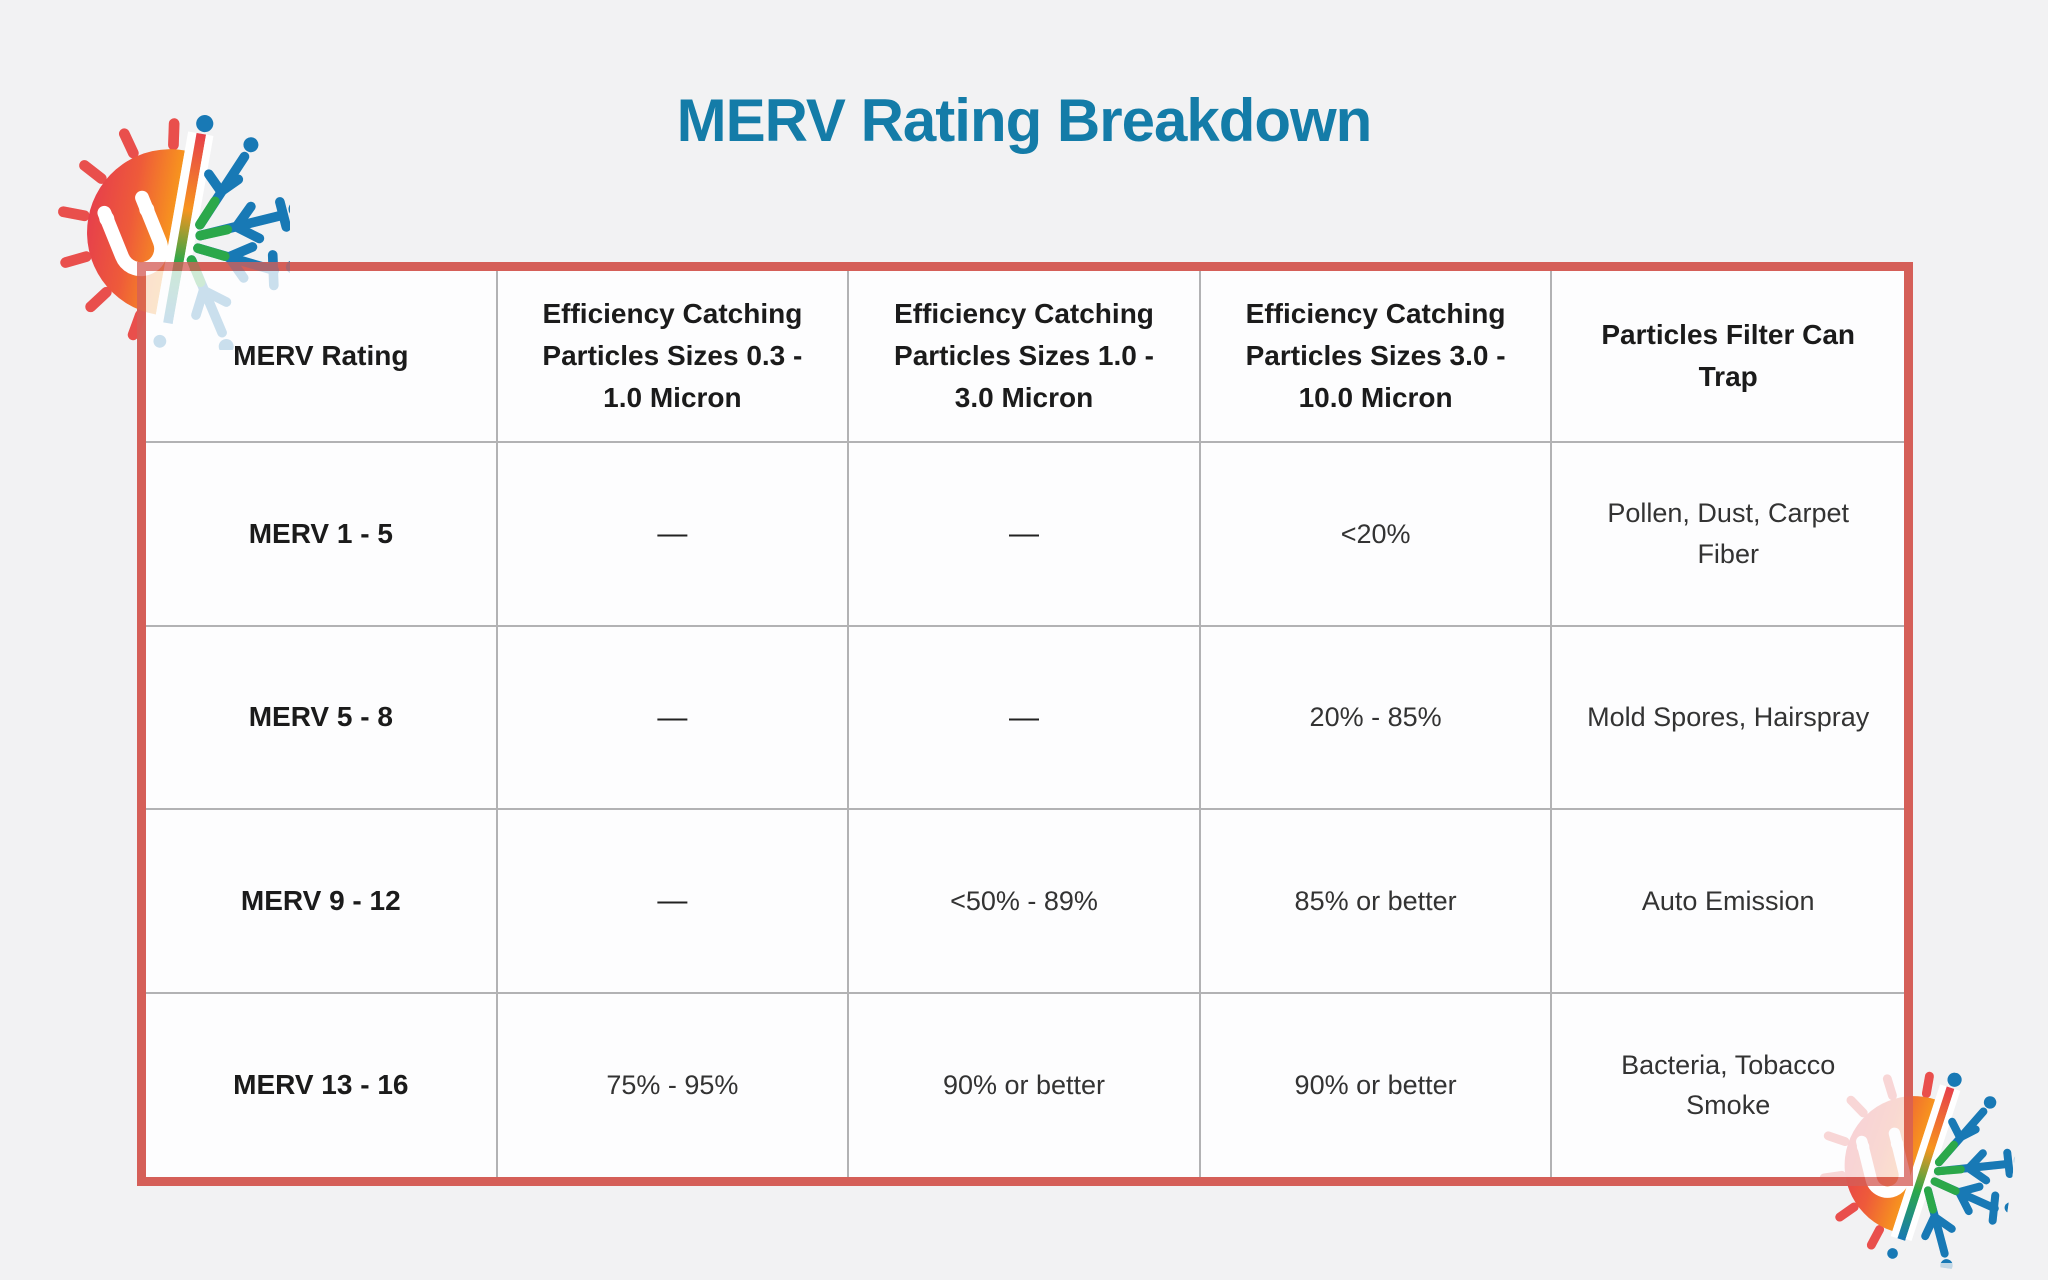  What do you see at coordinates (322, 535) in the screenshot?
I see `row-label-merv-1-5: MERV 1 - 5` at bounding box center [322, 535].